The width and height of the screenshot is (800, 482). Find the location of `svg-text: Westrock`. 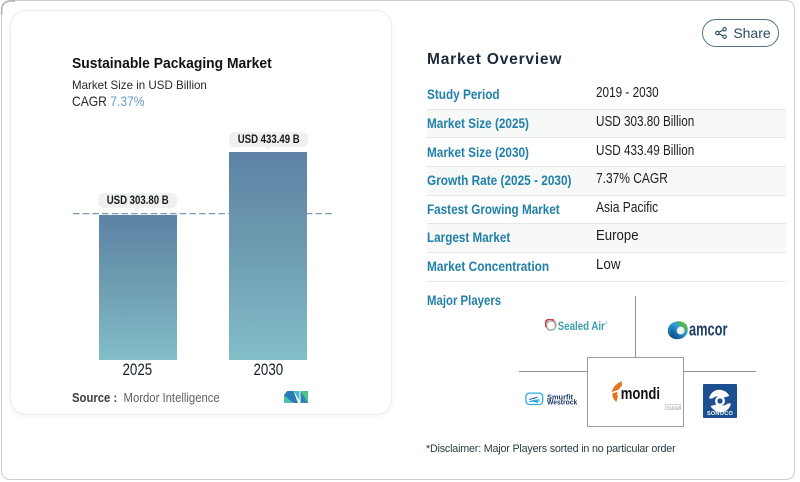

svg-text: Westrock is located at coordinates (562, 403).